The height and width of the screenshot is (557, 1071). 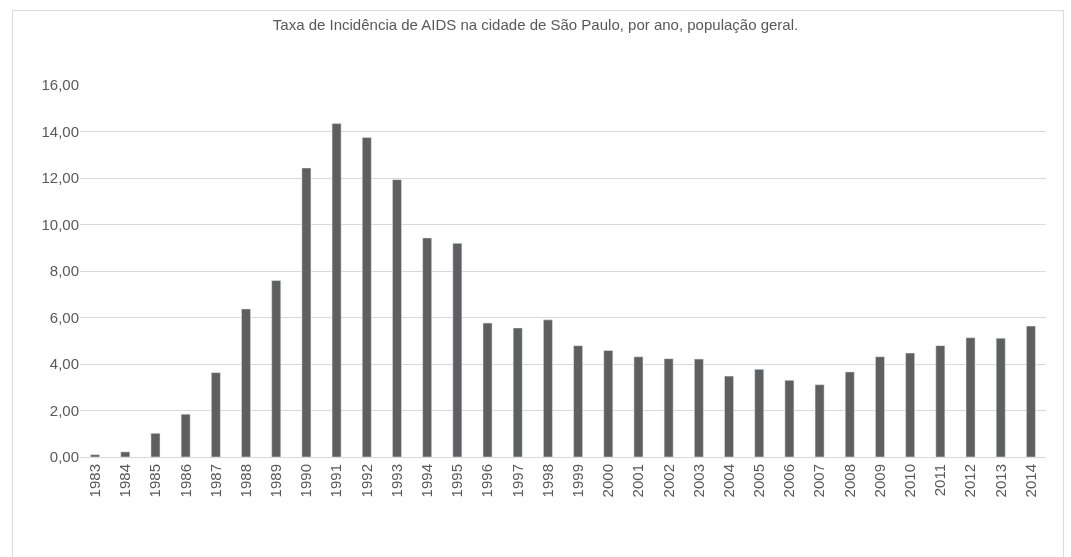 What do you see at coordinates (185, 481) in the screenshot?
I see `x-tick-label: 1986` at bounding box center [185, 481].